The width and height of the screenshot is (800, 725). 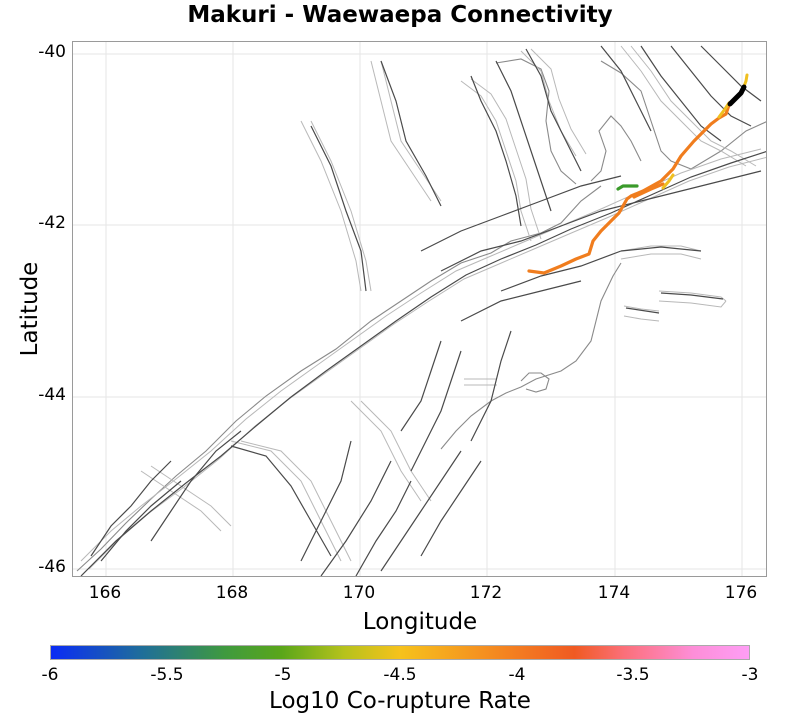 I want to click on colorbar-label: Log10 Co-rupture Rate, so click(x=400, y=701).